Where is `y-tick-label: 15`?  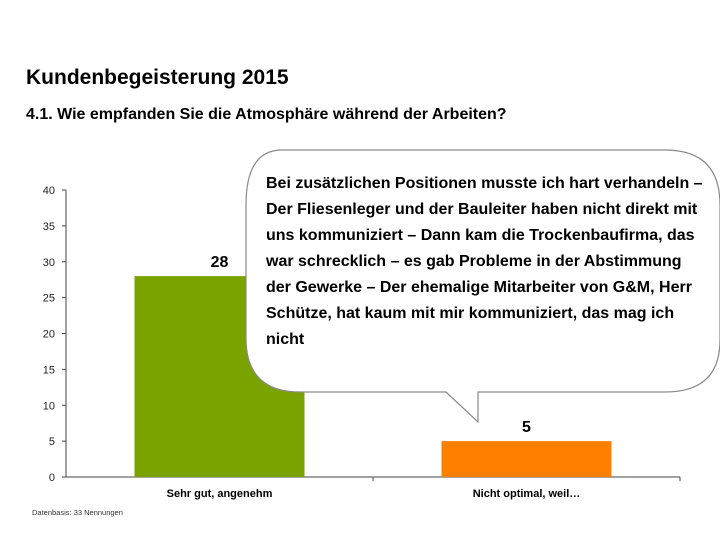 y-tick-label: 15 is located at coordinates (49, 370).